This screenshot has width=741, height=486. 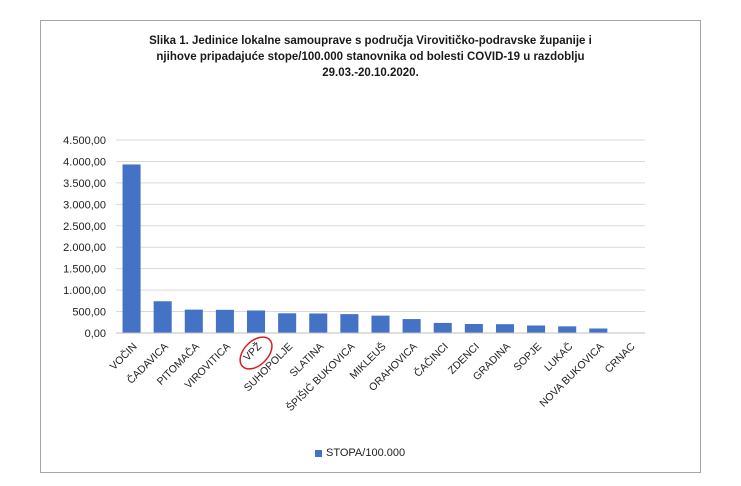 What do you see at coordinates (84, 141) in the screenshot?
I see `y-tick-label: 4.500,00` at bounding box center [84, 141].